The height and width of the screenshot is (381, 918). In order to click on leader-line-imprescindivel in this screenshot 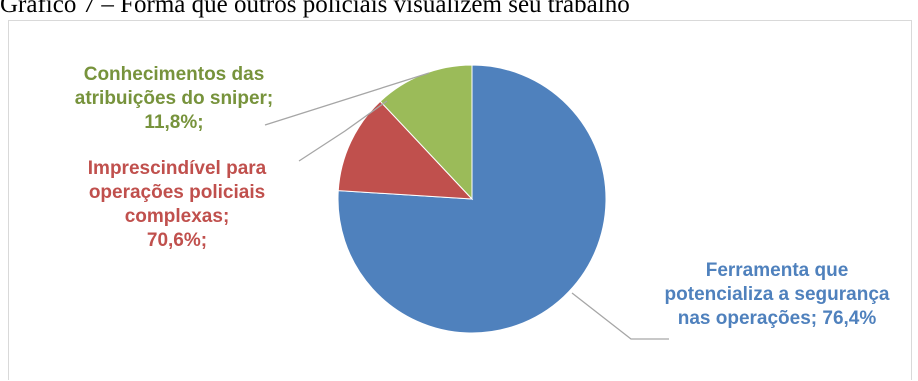, I will do `click(343, 131)`.